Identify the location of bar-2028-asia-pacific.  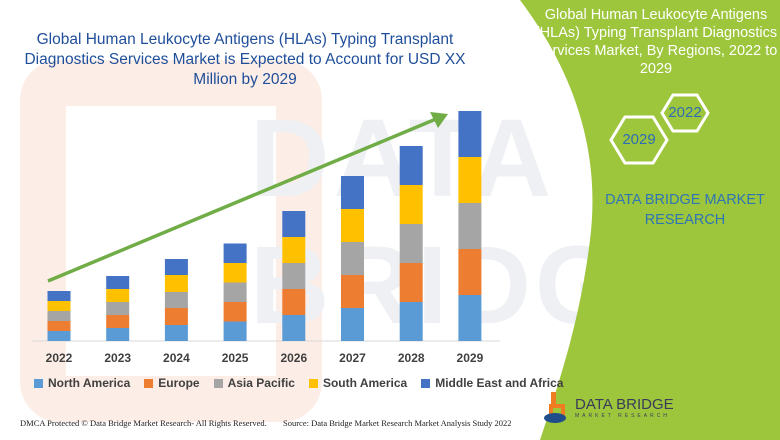
(411, 243).